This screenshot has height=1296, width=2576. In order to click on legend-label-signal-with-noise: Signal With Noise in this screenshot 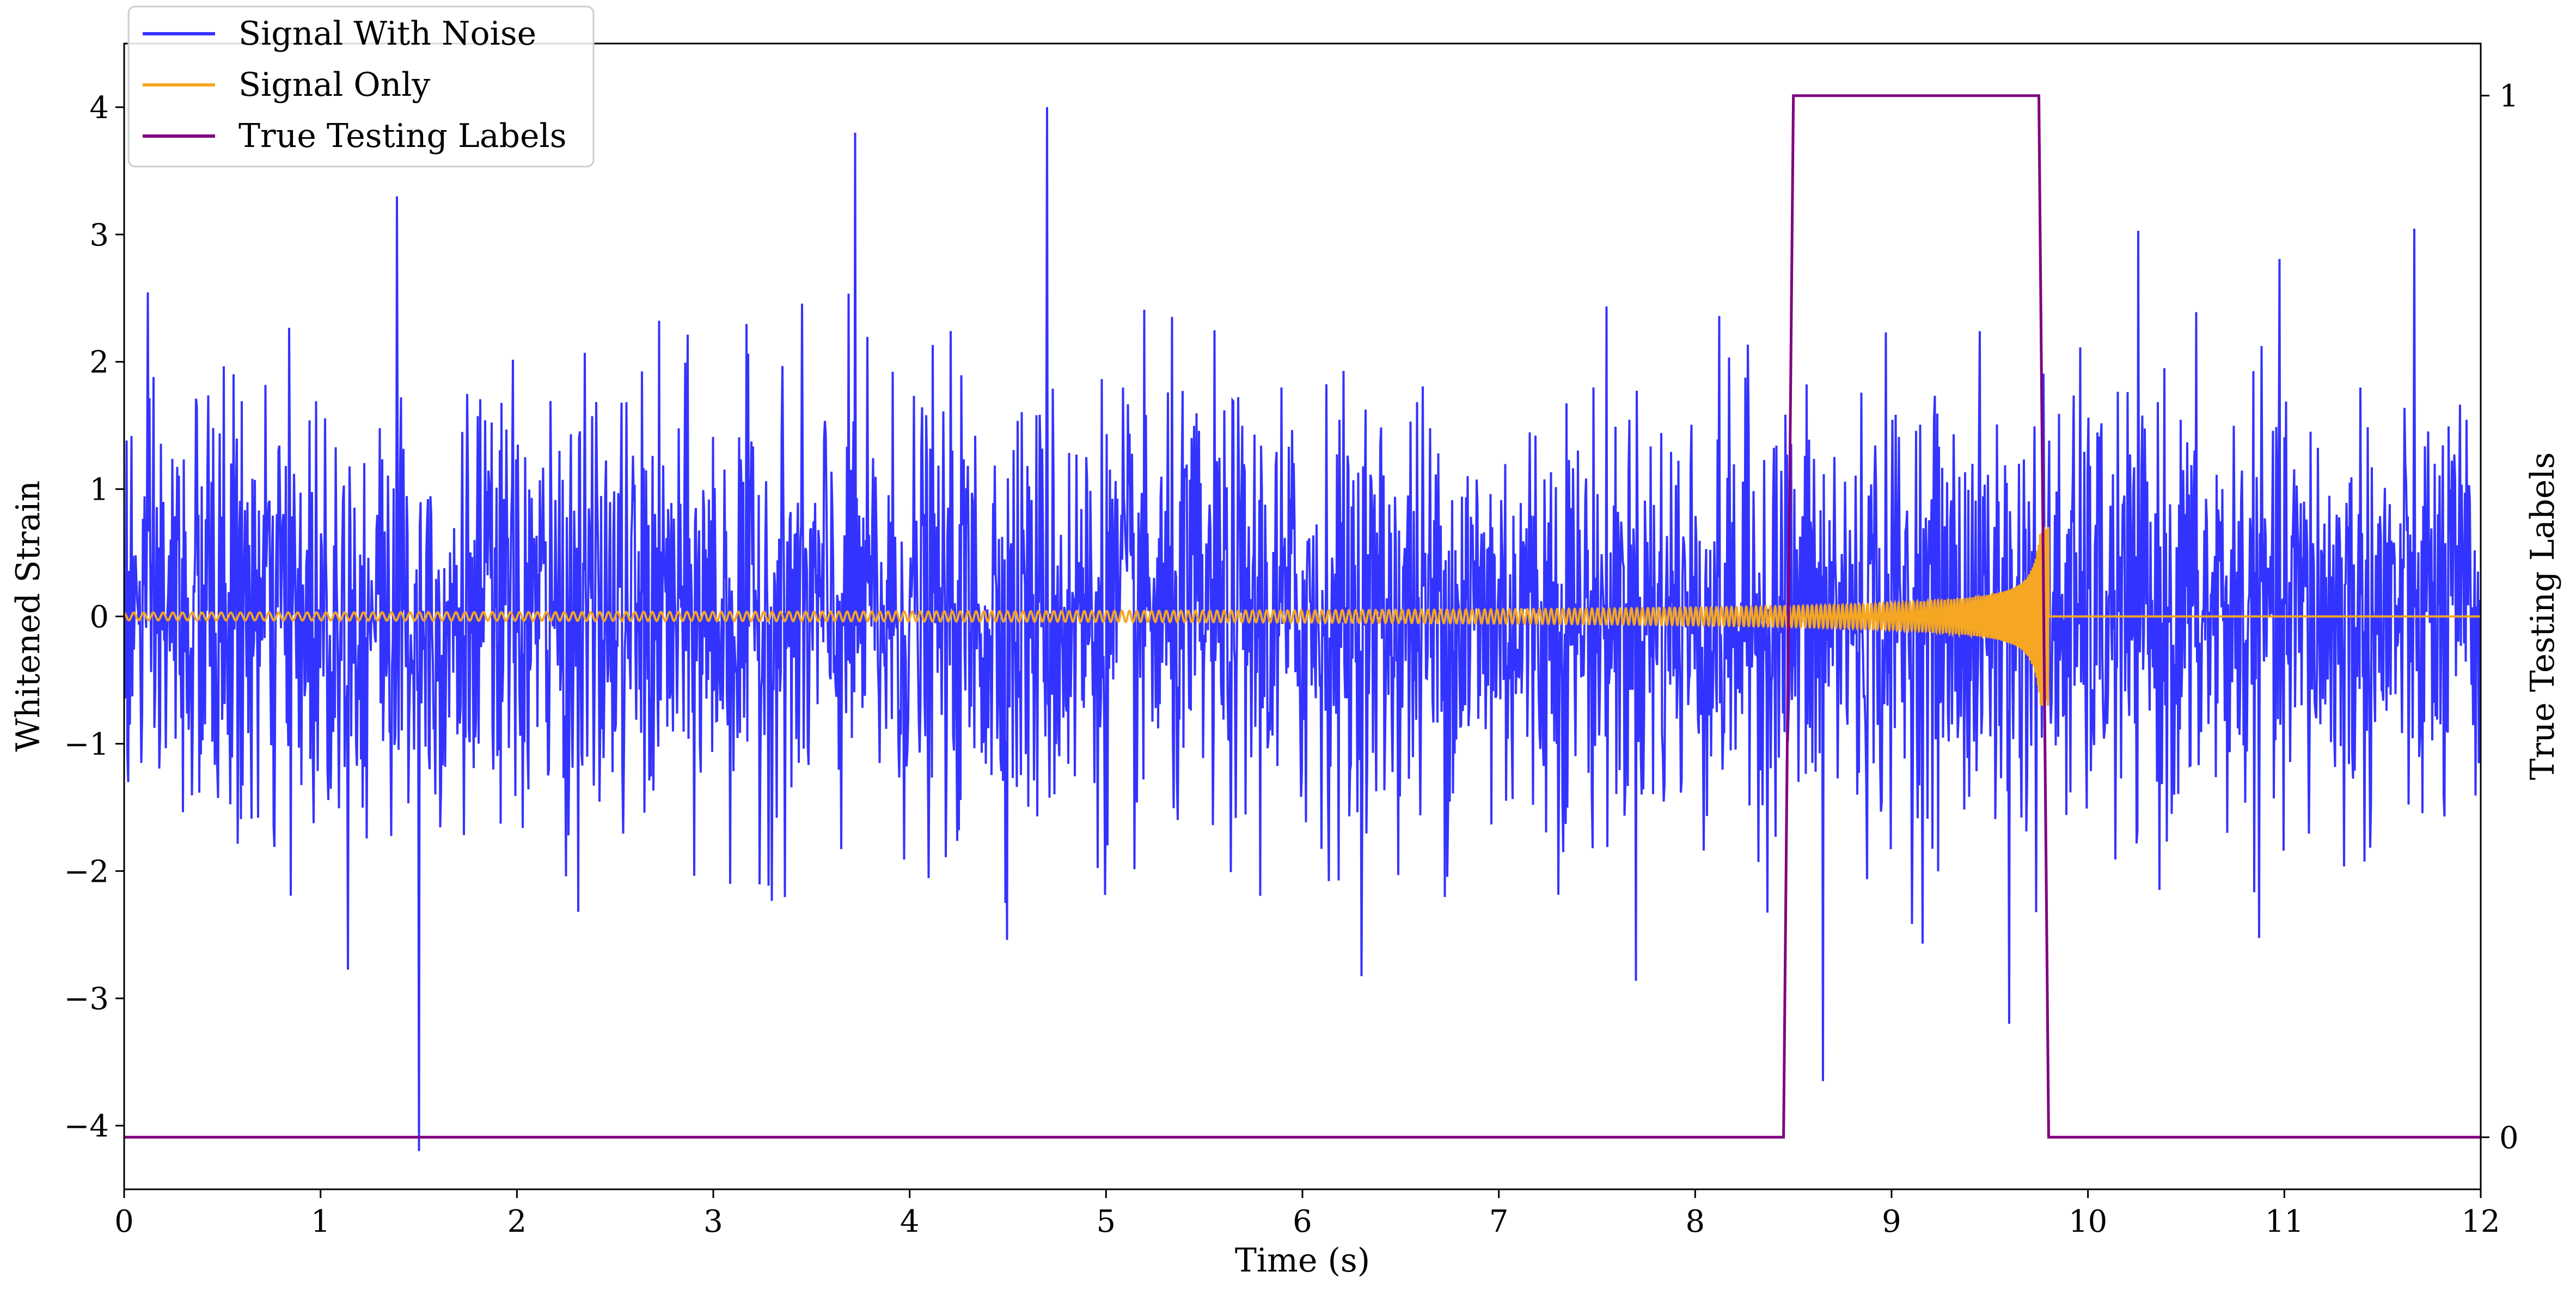, I will do `click(387, 34)`.